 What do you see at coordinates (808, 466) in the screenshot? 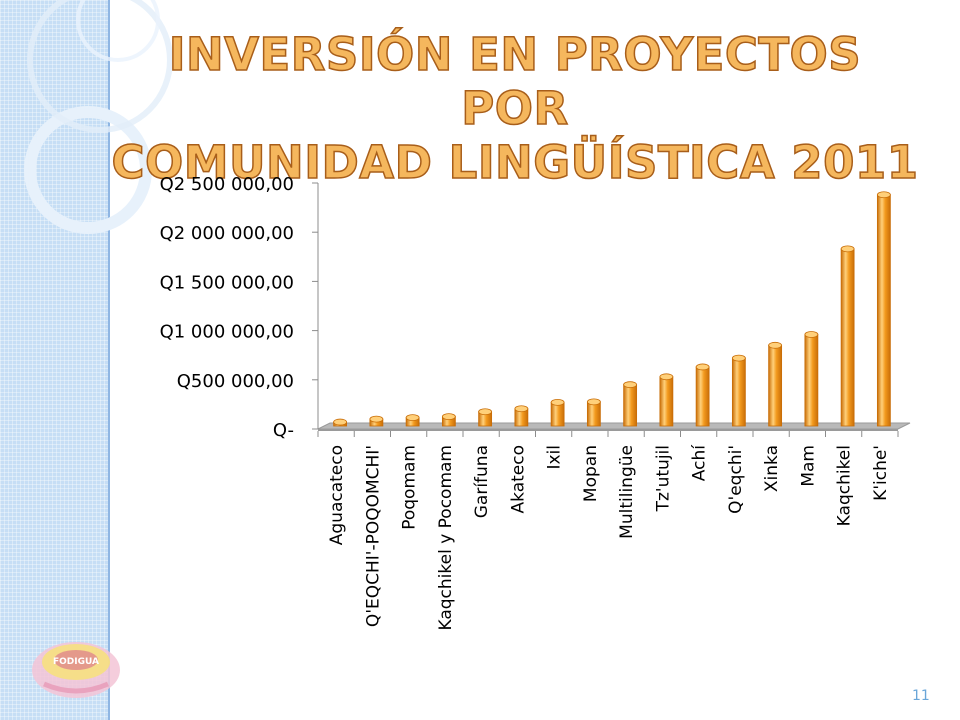
I see `x-category-label: Mam` at bounding box center [808, 466].